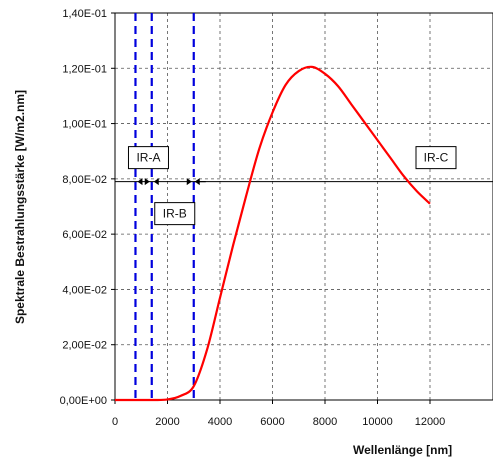  I want to click on y-tick-label: 2,00E-02, so click(84, 346).